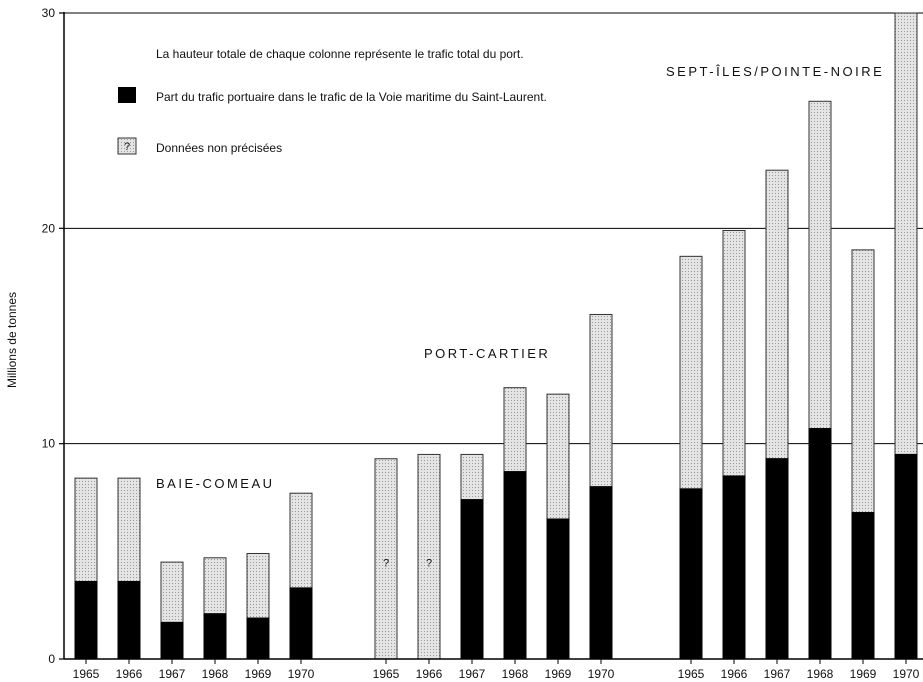  Describe the element at coordinates (53, 336) in the screenshot. I see `y-tick-labels: 0 10 20 30` at that location.